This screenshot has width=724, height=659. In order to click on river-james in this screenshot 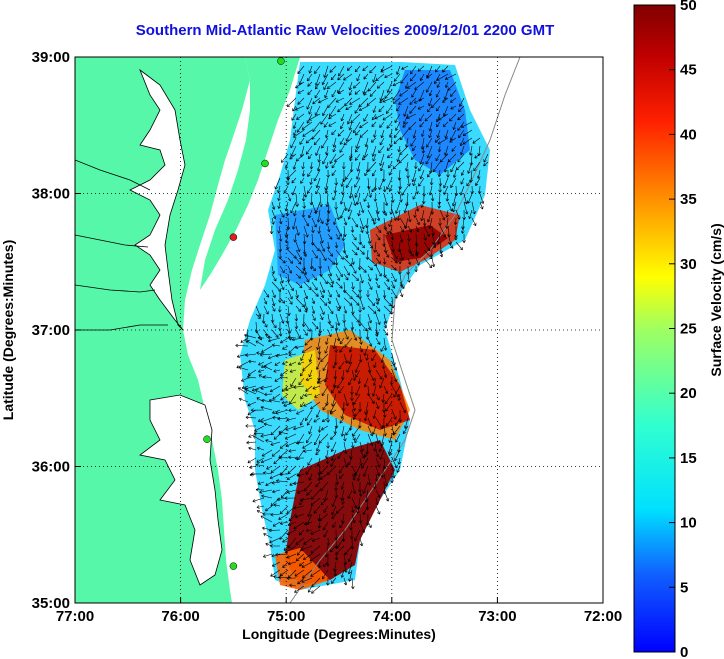, I will do `click(121, 327)`.